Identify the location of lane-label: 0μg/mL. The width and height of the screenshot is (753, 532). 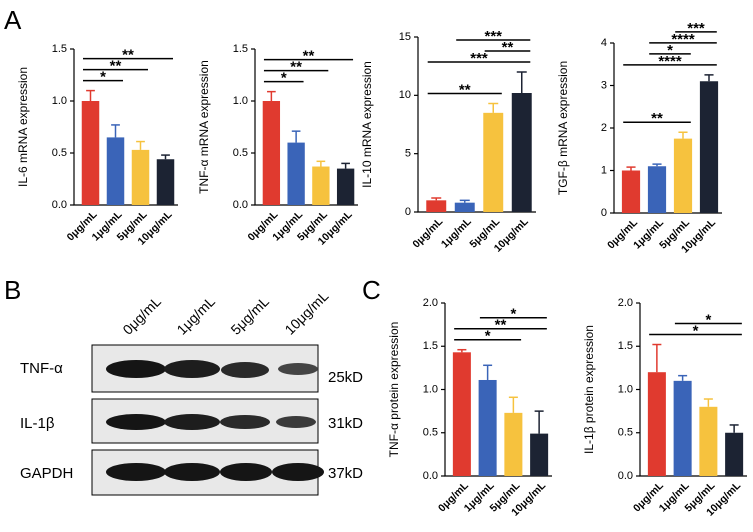
(141, 315).